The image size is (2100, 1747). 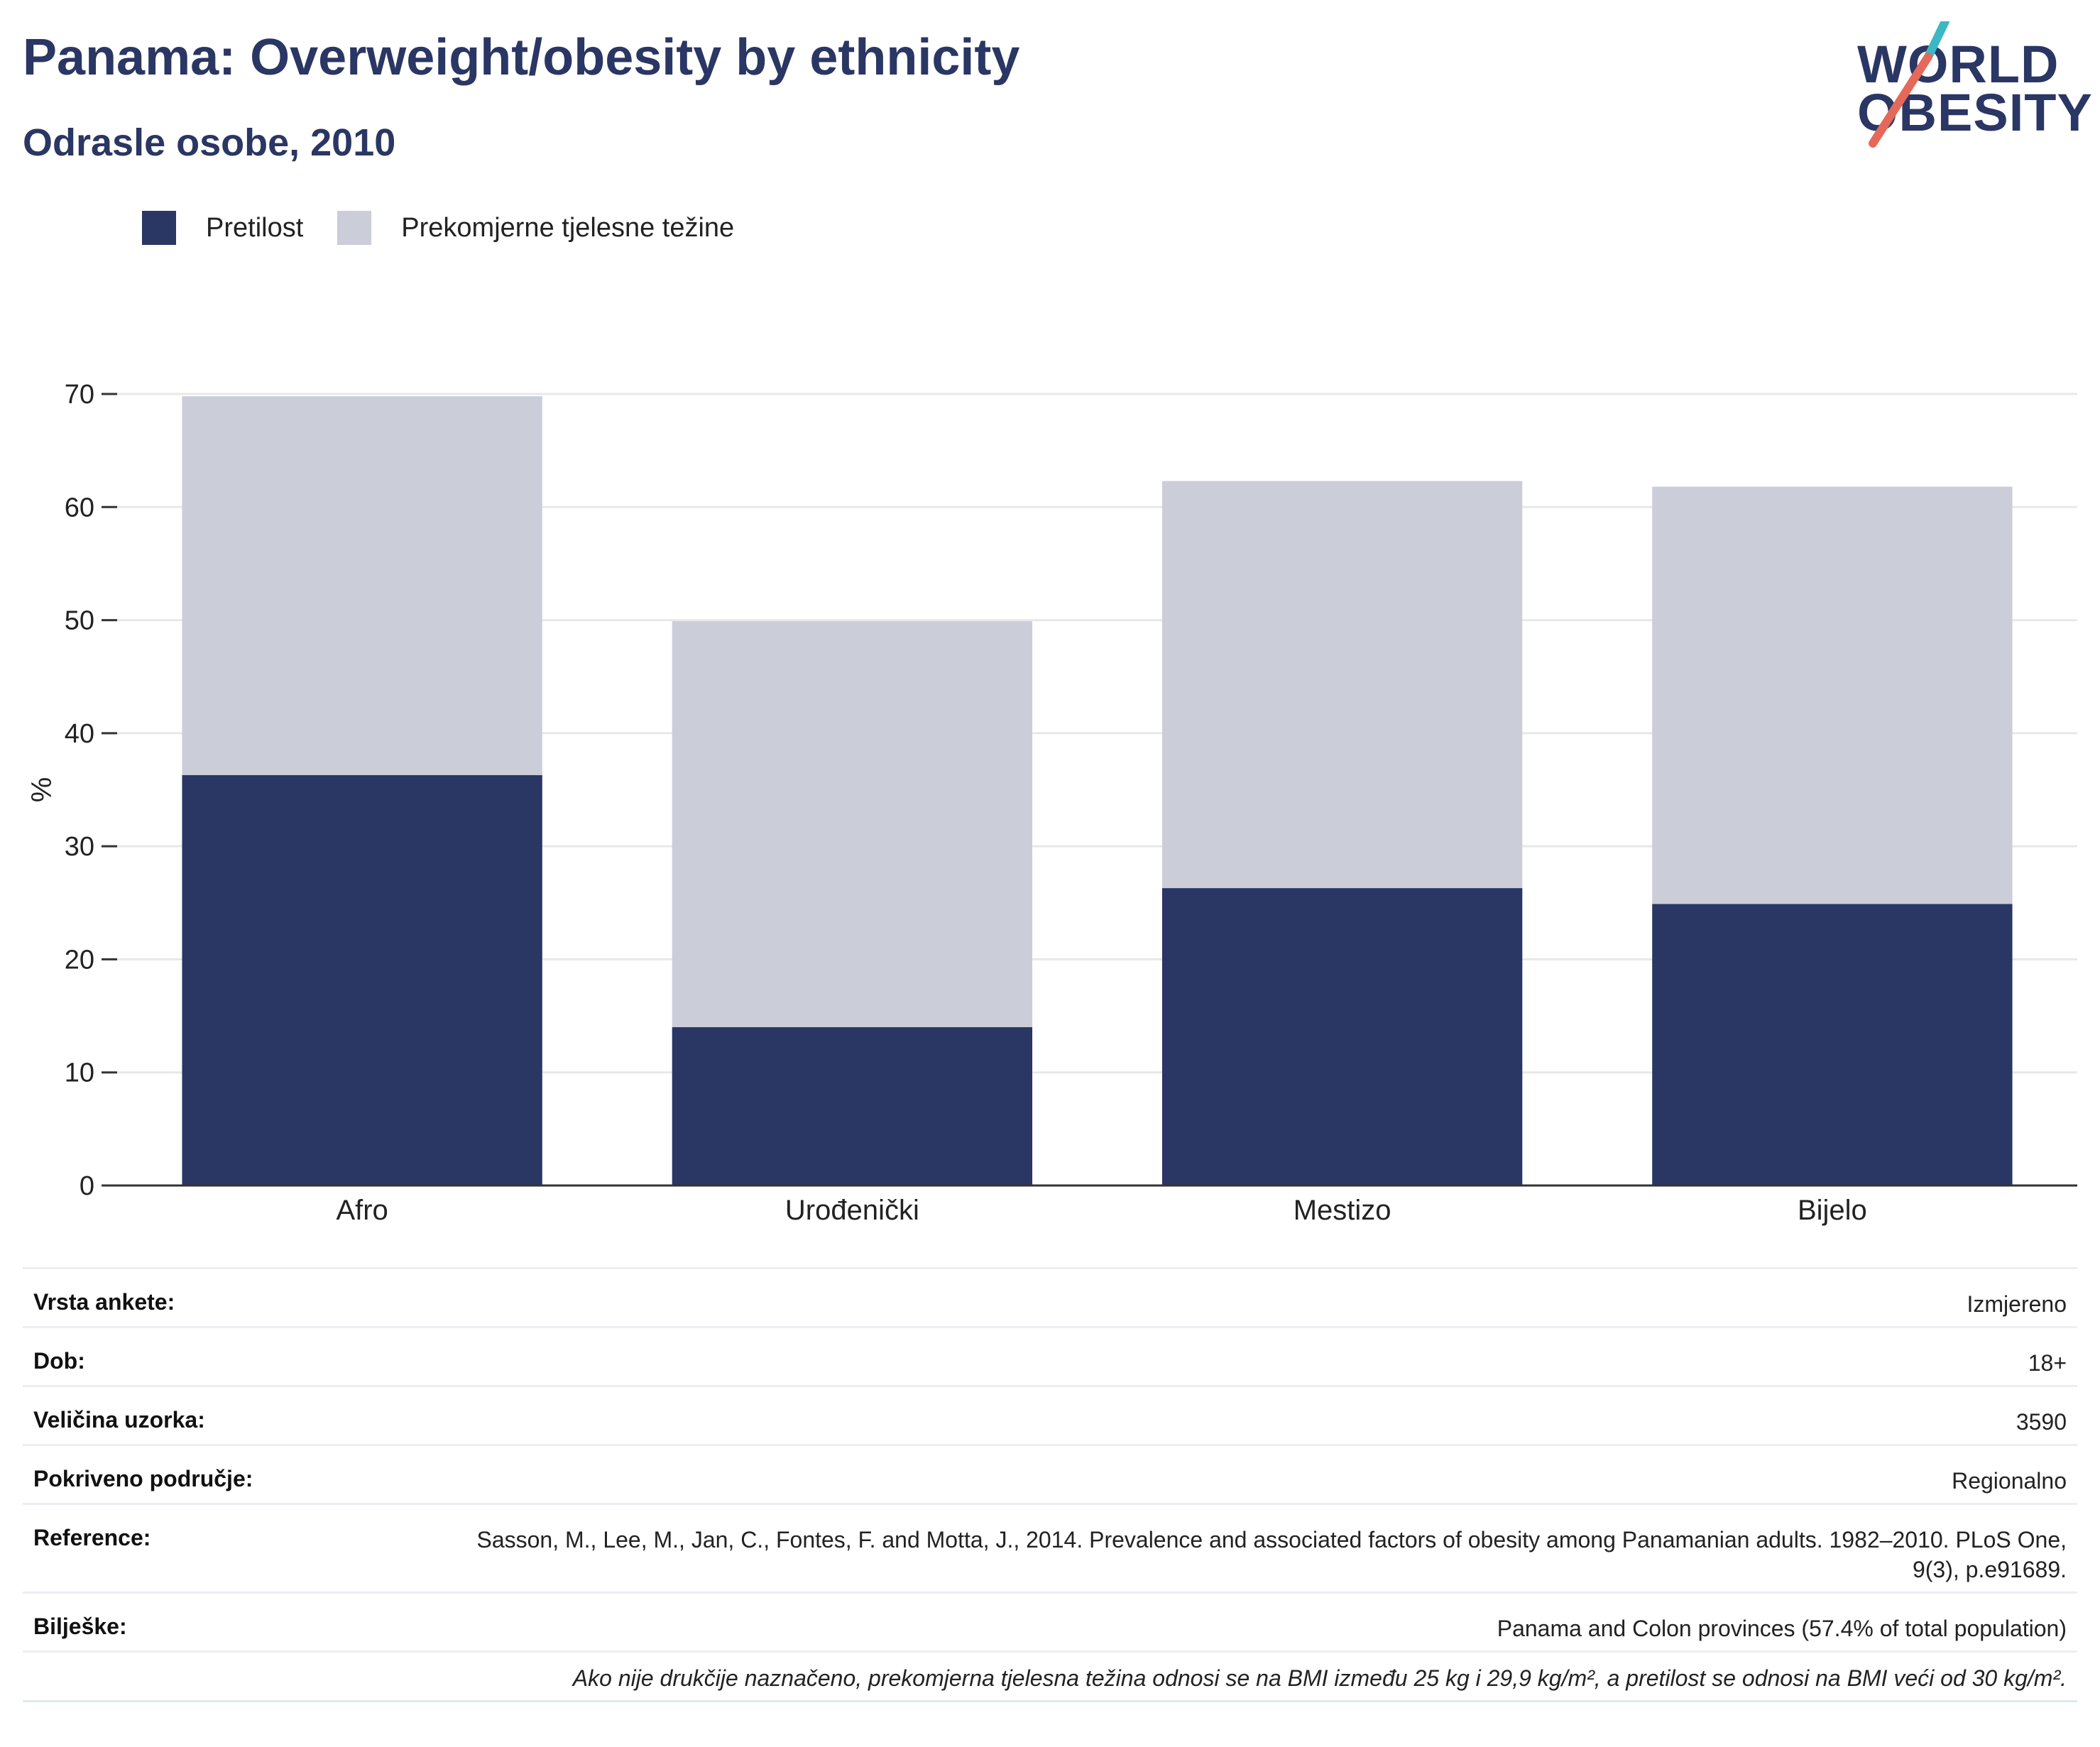 What do you see at coordinates (79, 847) in the screenshot?
I see `y-tick-label: 30` at bounding box center [79, 847].